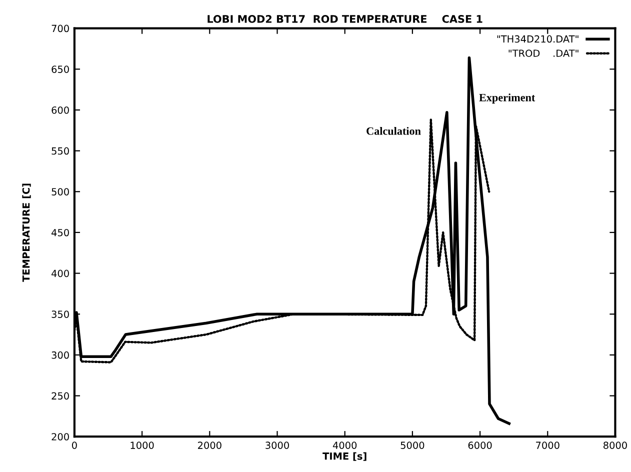  What do you see at coordinates (60, 314) in the screenshot?
I see `y-tick-label: 350` at bounding box center [60, 314].